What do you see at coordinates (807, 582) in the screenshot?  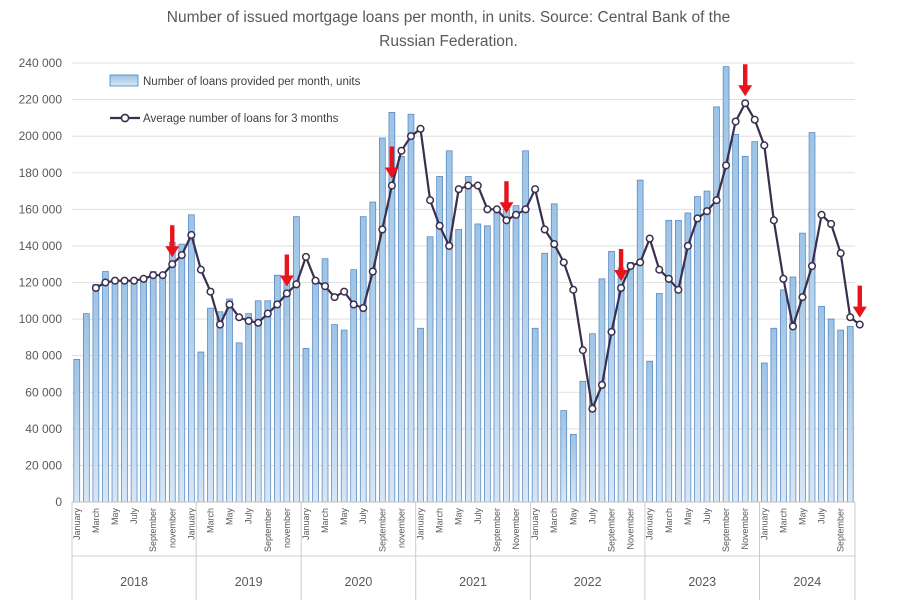 I see `year-label: 2024` at bounding box center [807, 582].